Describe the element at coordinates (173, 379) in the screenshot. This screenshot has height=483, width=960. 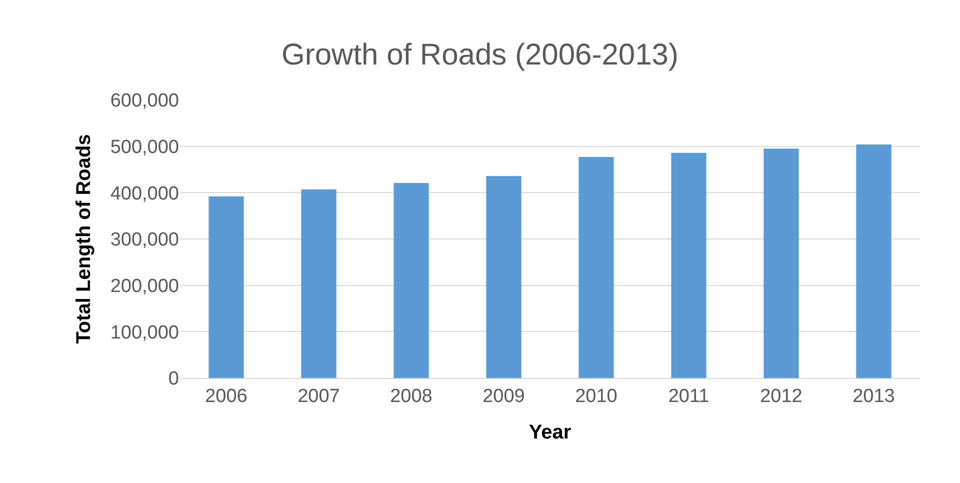
I see `y-tick-label: 0` at that location.